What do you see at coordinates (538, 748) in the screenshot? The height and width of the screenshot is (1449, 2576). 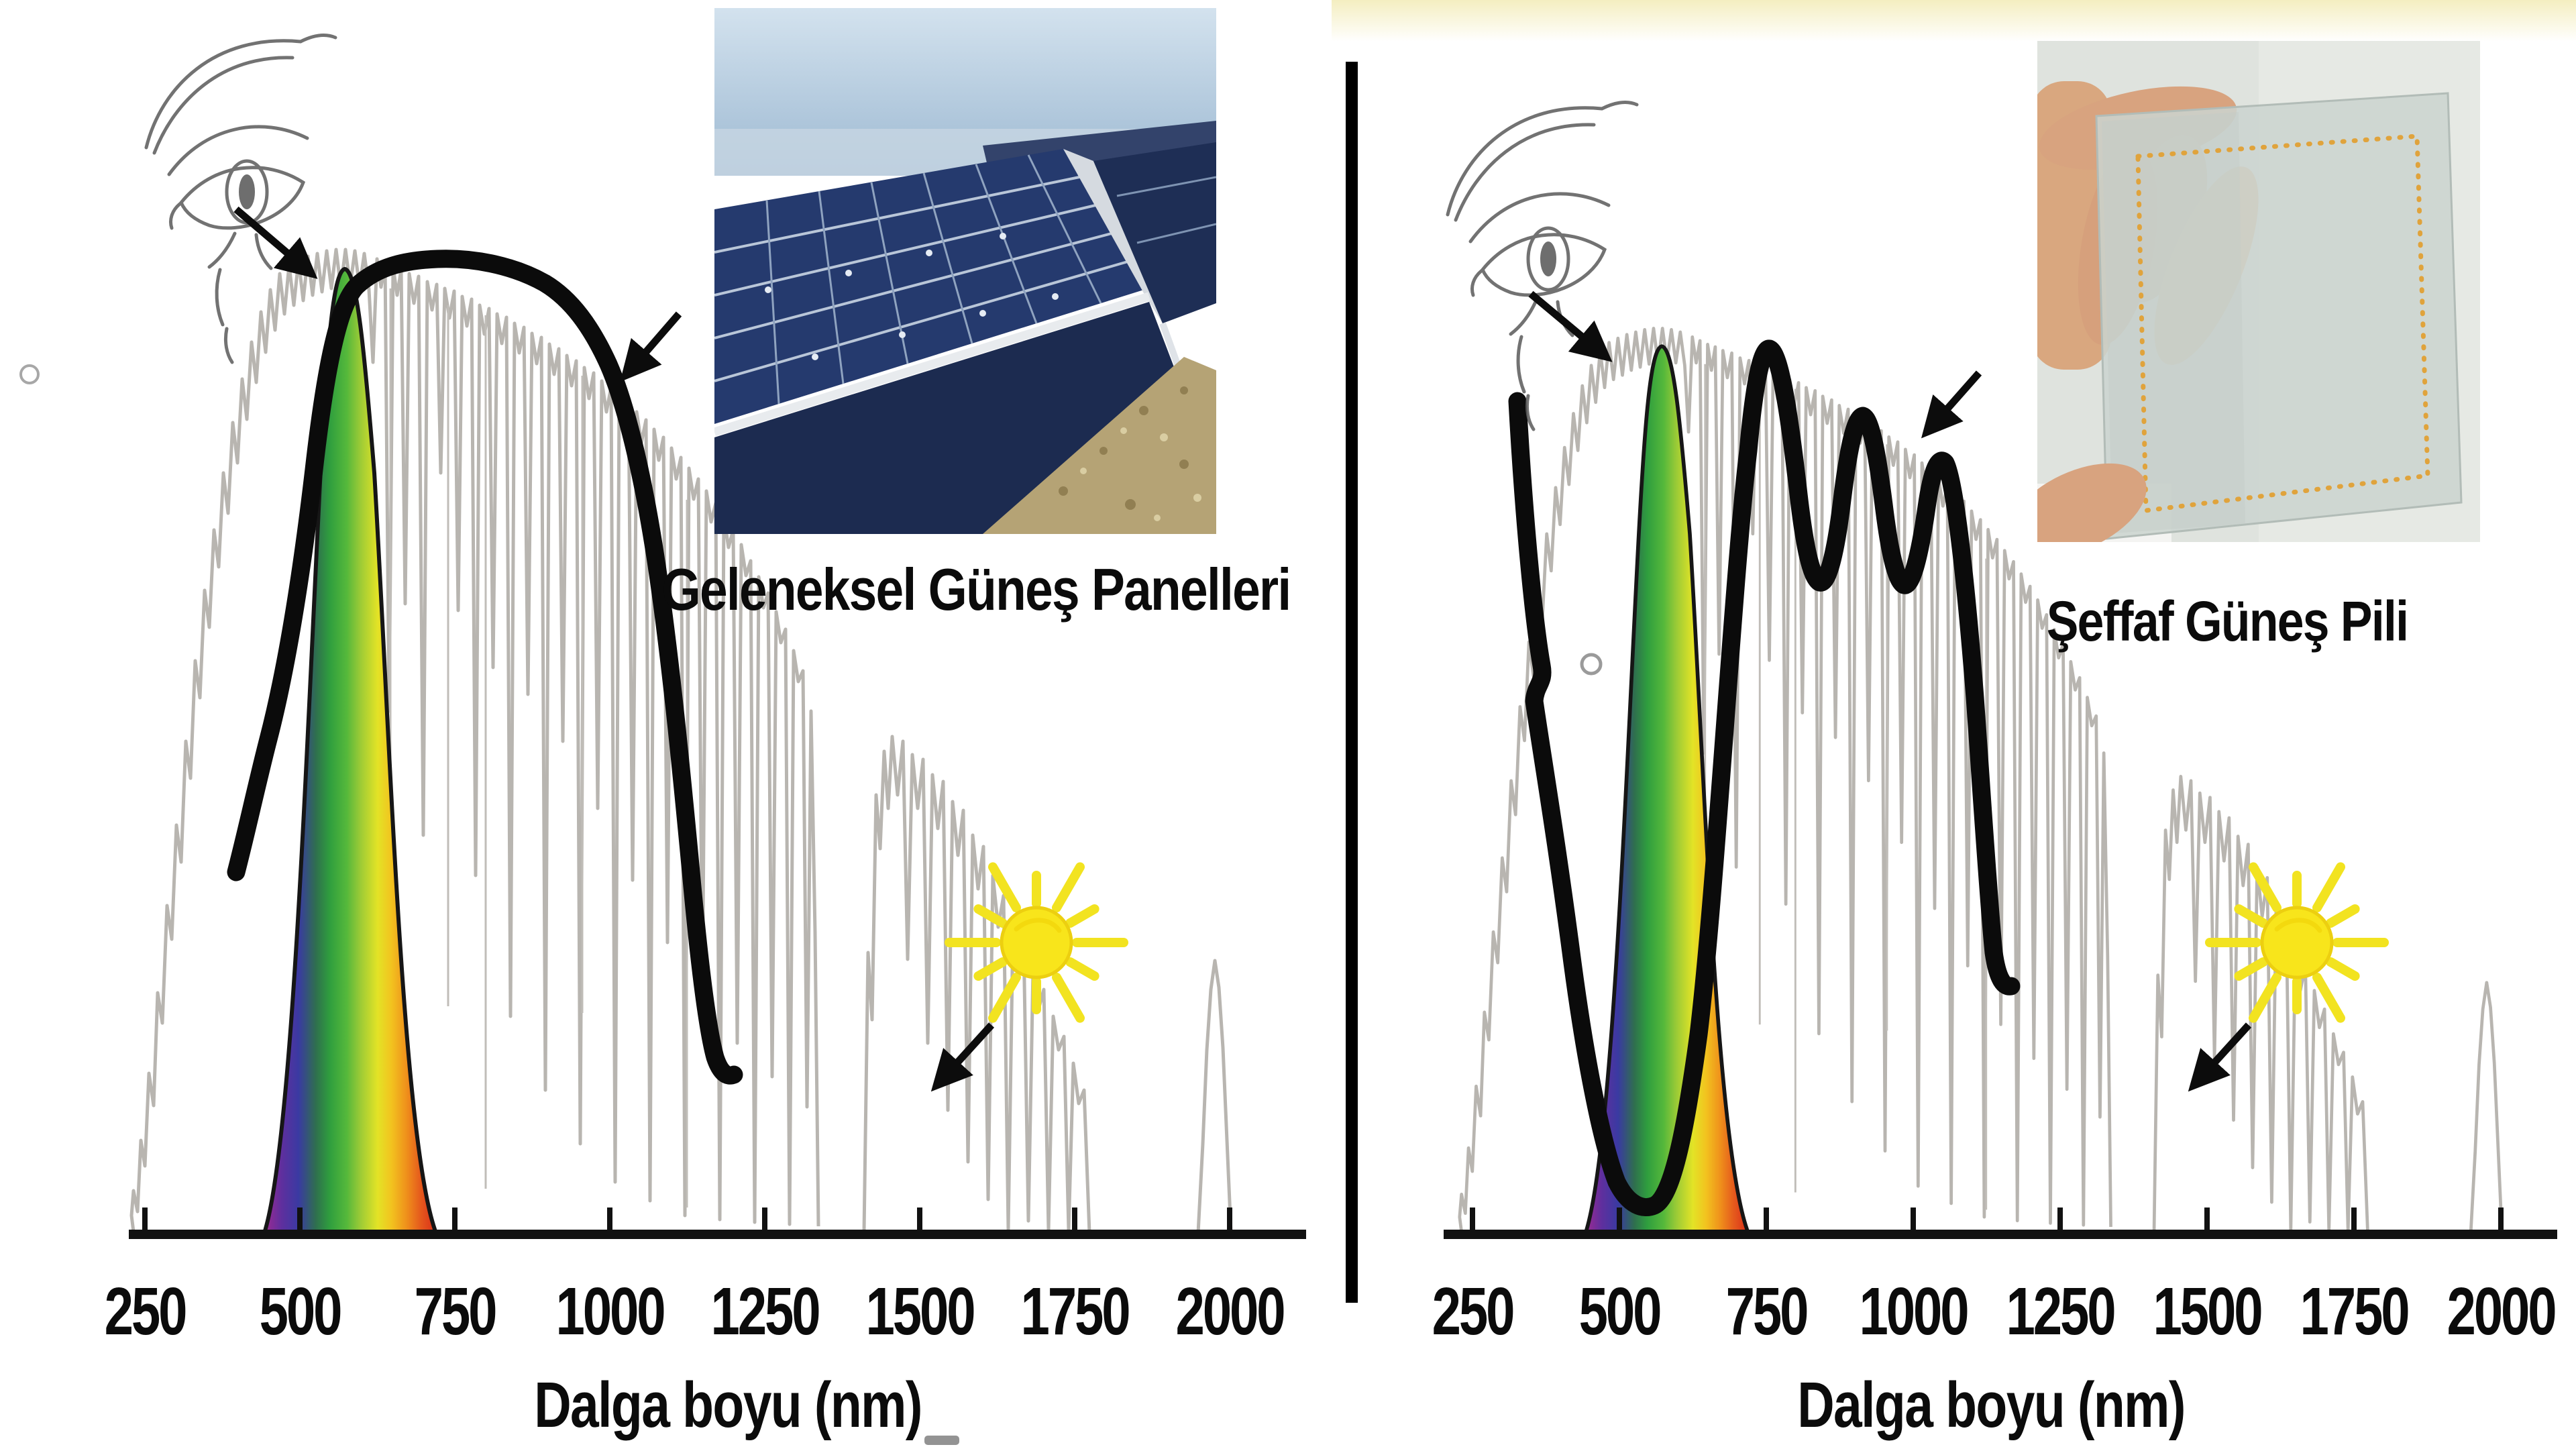 I see `absorption-hairlines` at bounding box center [538, 748].